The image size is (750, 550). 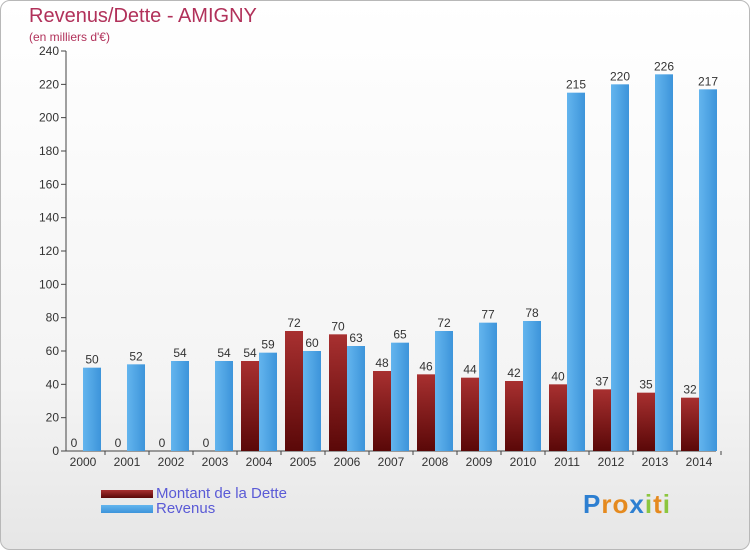 I want to click on proxiti-logo: Proxiti, so click(x=627, y=504).